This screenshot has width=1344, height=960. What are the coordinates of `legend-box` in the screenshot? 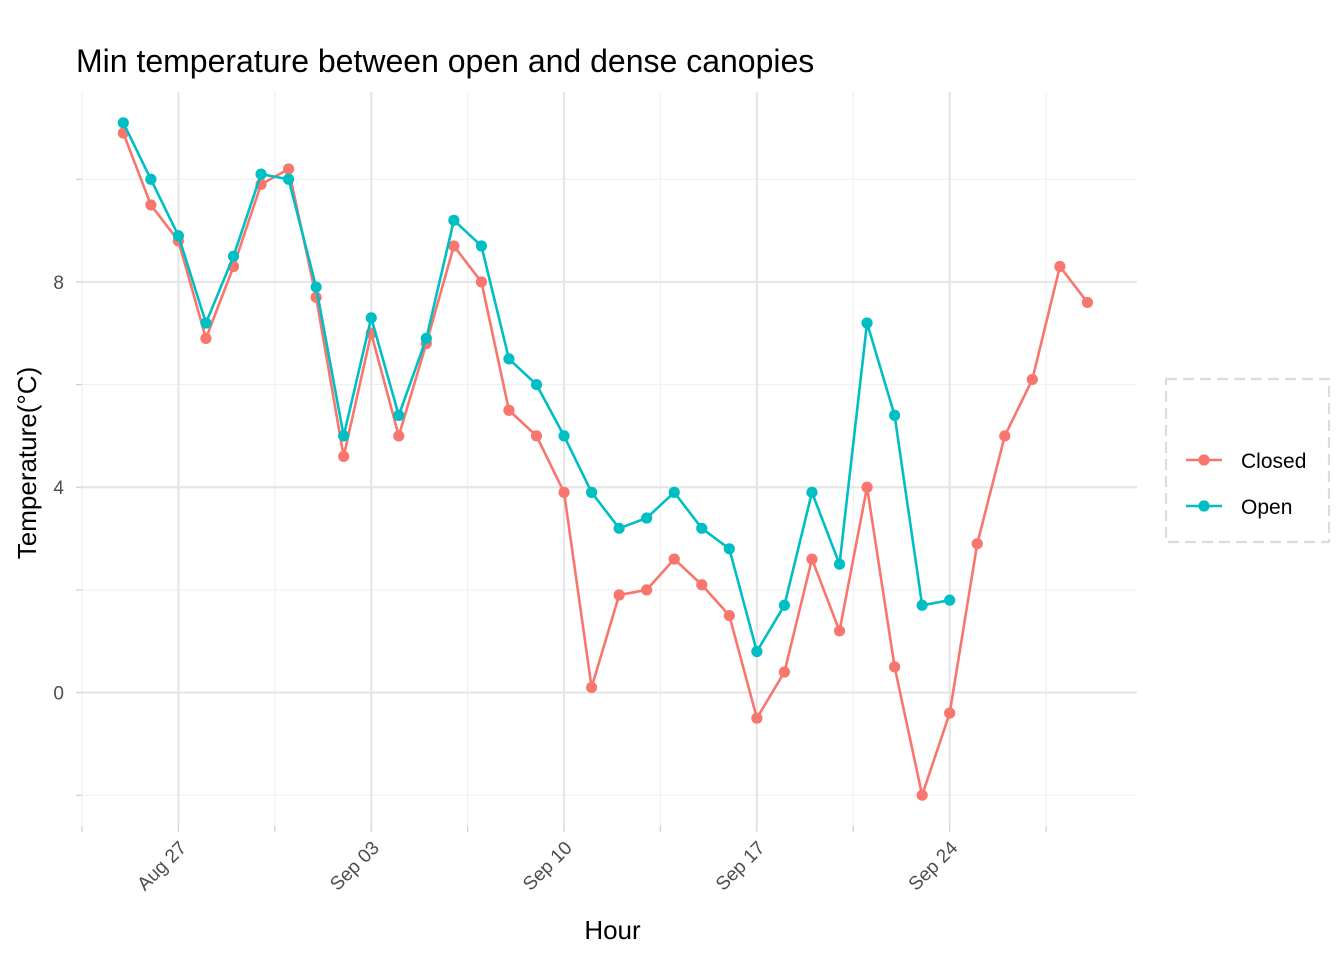 It's located at (1247, 460).